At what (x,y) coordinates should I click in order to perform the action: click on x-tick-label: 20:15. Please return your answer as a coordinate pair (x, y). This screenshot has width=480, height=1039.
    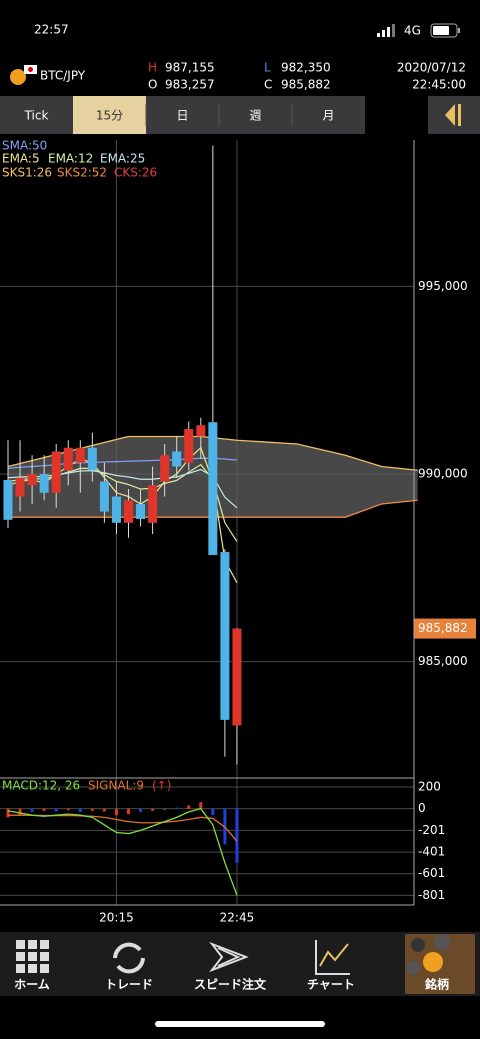
    Looking at the image, I should click on (116, 918).